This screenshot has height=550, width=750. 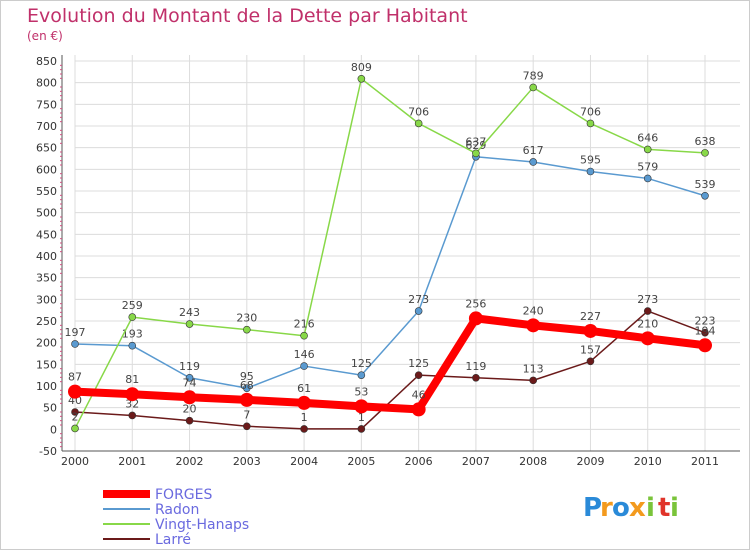 I want to click on y-tick-label-10: 450, so click(x=46, y=234).